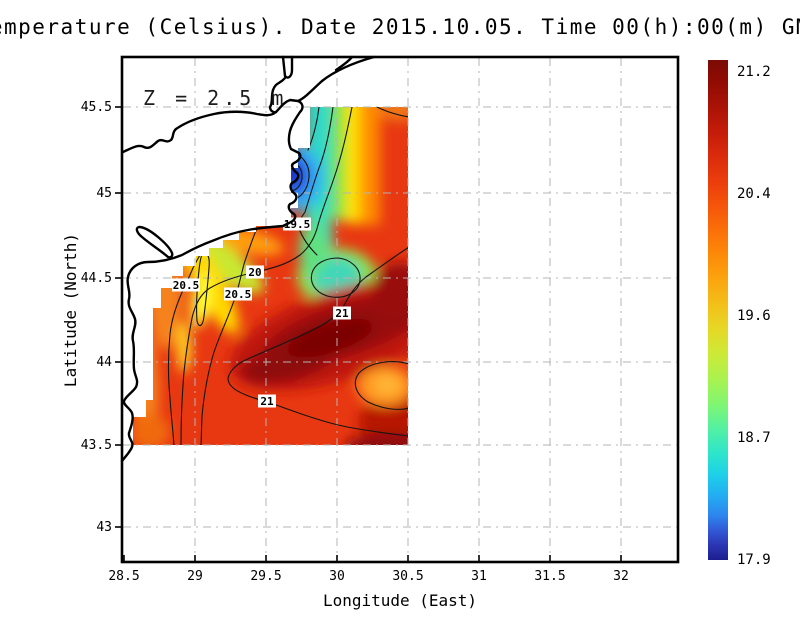 This screenshot has height=618, width=800. What do you see at coordinates (261, 312) in the screenshot?
I see `contour-label-group: 19.5 20 20.5 20.5 21 21` at bounding box center [261, 312].